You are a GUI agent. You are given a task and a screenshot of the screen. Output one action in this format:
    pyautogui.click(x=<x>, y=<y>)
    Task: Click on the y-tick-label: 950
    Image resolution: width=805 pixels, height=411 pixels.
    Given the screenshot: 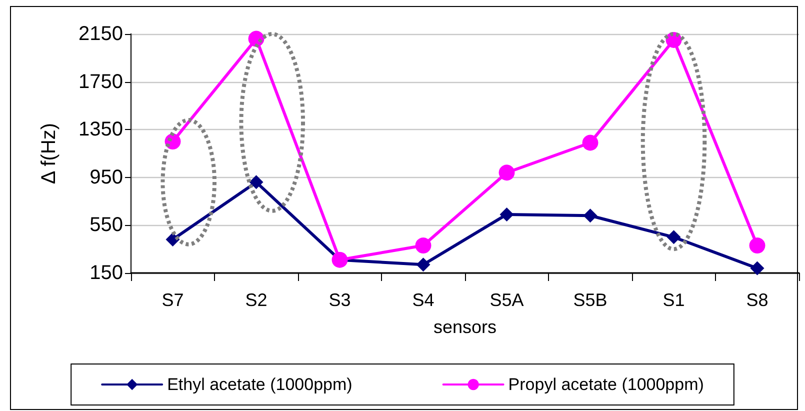 What is the action you would take?
    pyautogui.click(x=106, y=177)
    